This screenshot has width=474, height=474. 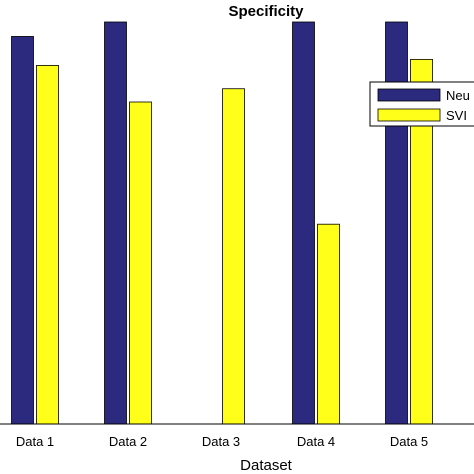 I want to click on legend-label-svi: SVI, so click(x=456, y=115).